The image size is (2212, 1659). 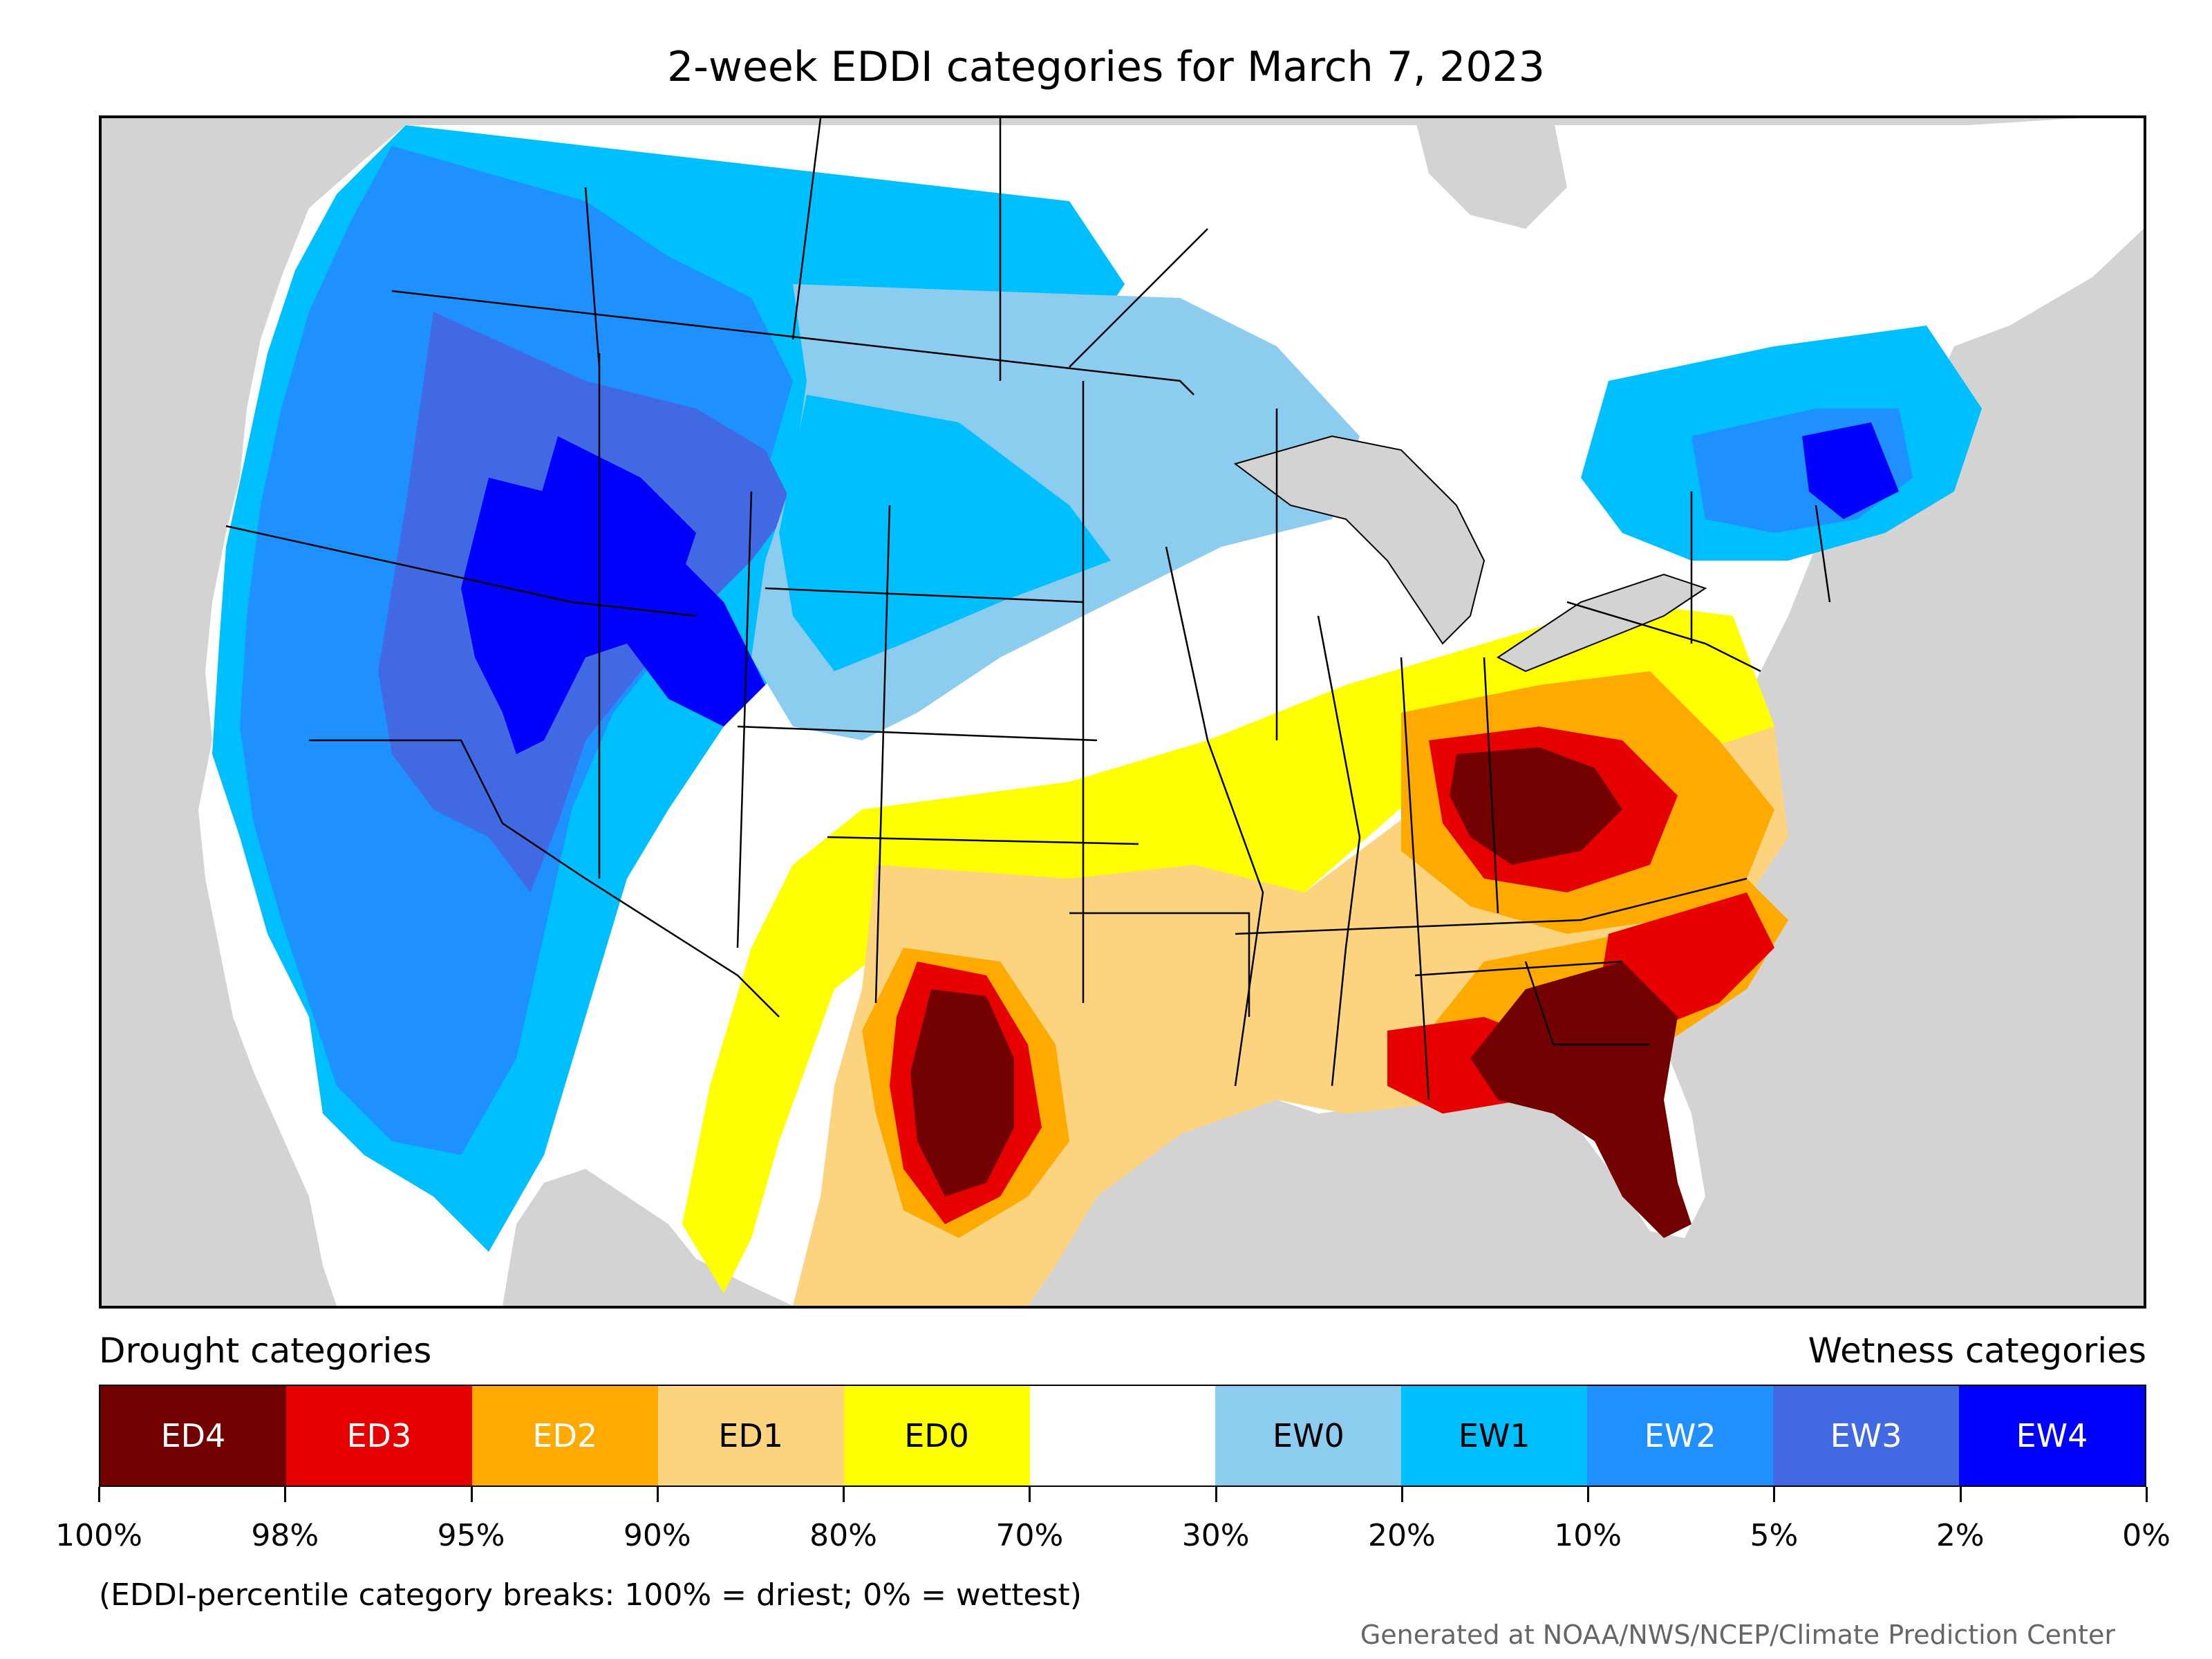 What do you see at coordinates (1961, 1535) in the screenshot?
I see `colorbar-tick-label: 2%` at bounding box center [1961, 1535].